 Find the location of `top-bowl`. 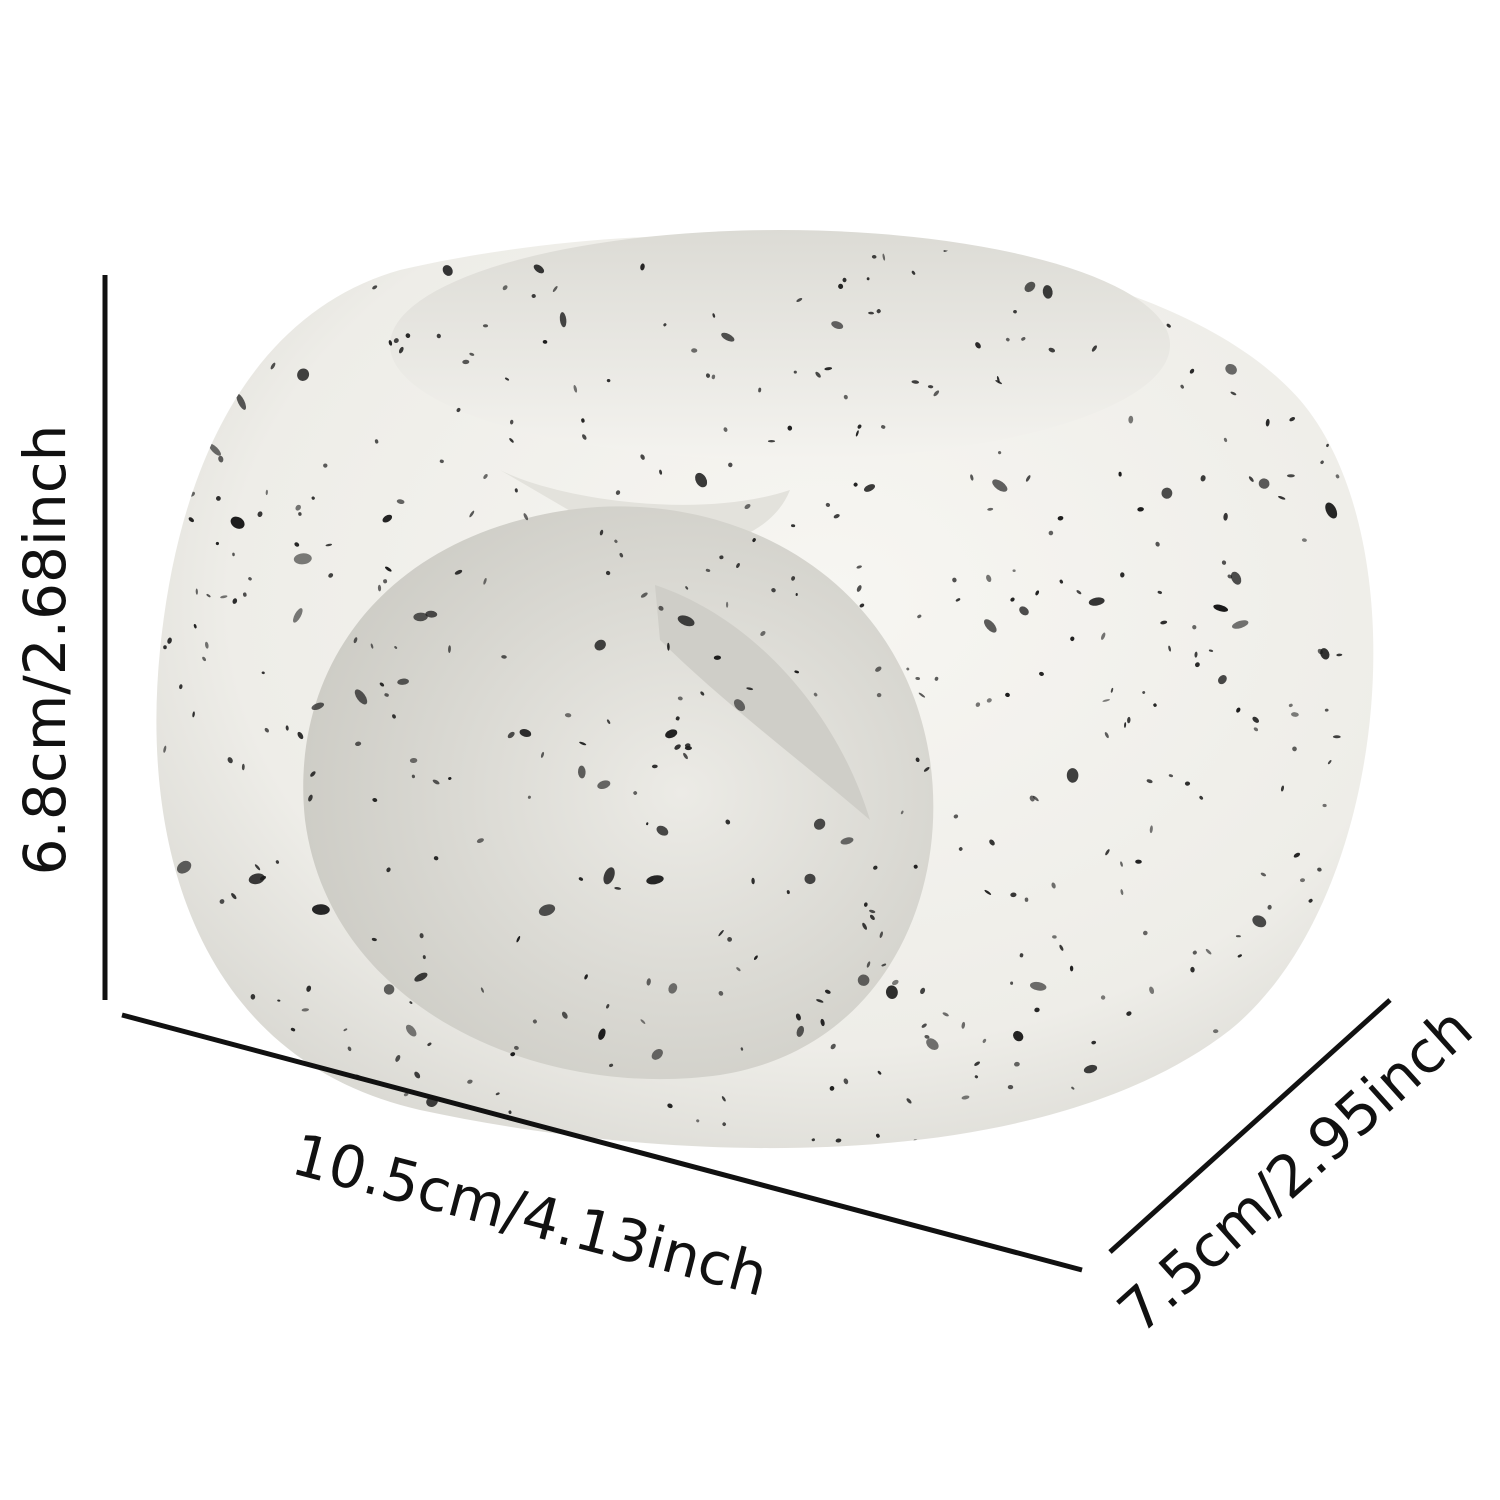

top-bowl is located at coordinates (780, 345).